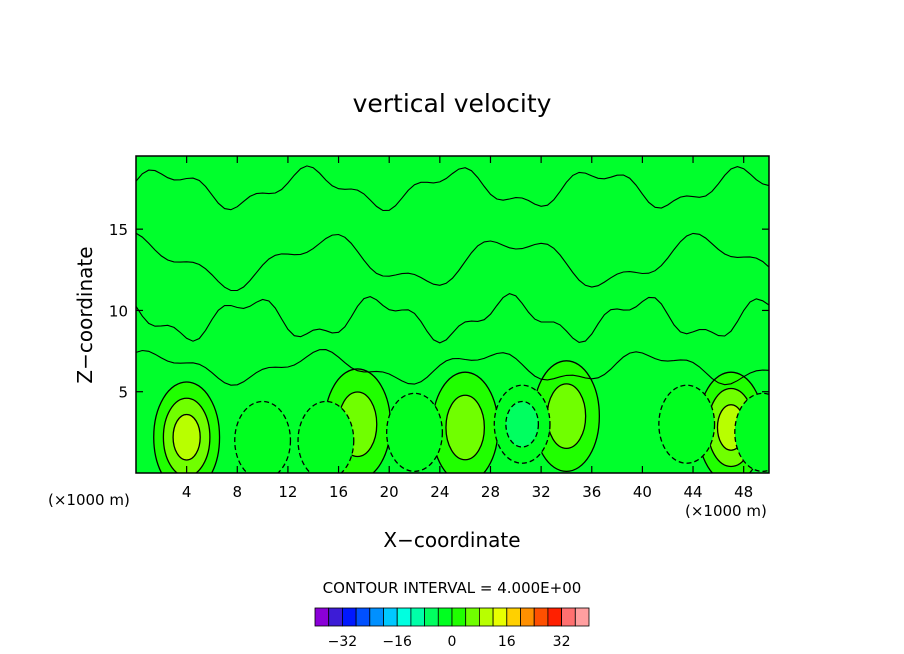 The image size is (904, 654). What do you see at coordinates (287, 492) in the screenshot?
I see `x-tick-label: 12` at bounding box center [287, 492].